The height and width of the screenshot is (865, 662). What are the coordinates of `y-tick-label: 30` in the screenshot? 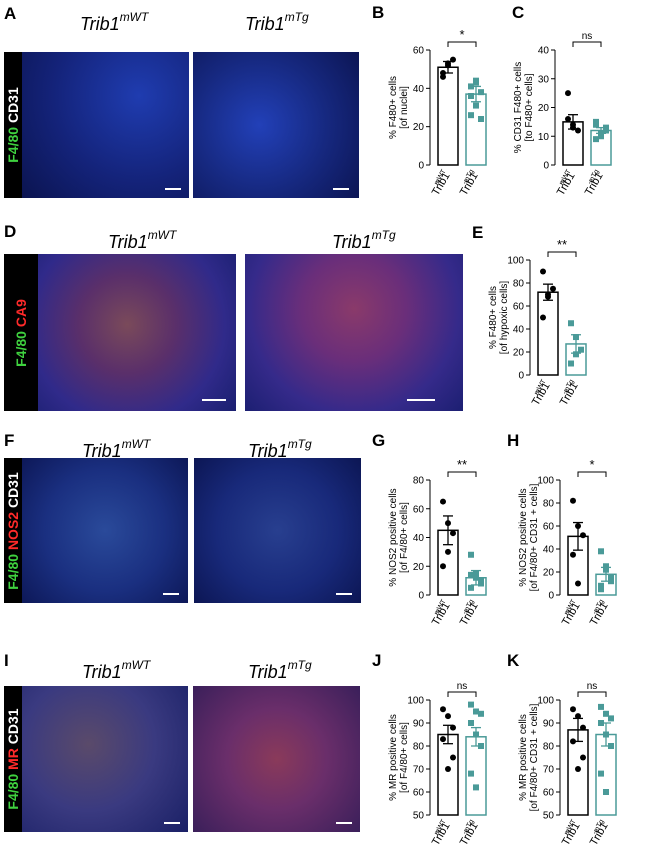 It's located at (544, 79).